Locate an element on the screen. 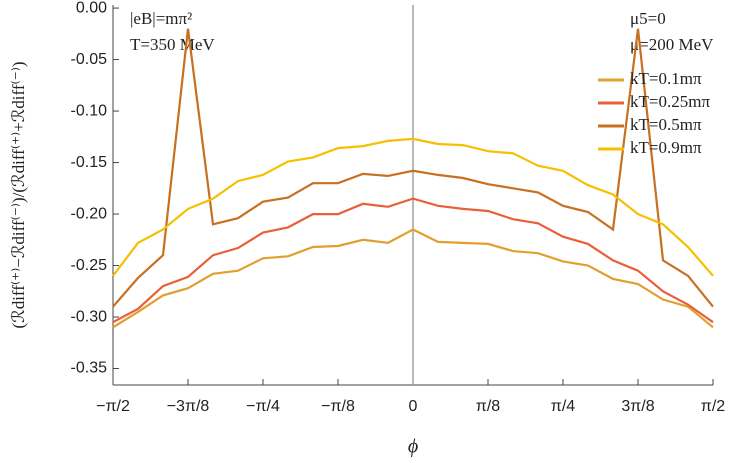 This screenshot has width=731, height=463. x-tick-label: −π/2 is located at coordinates (113, 406).